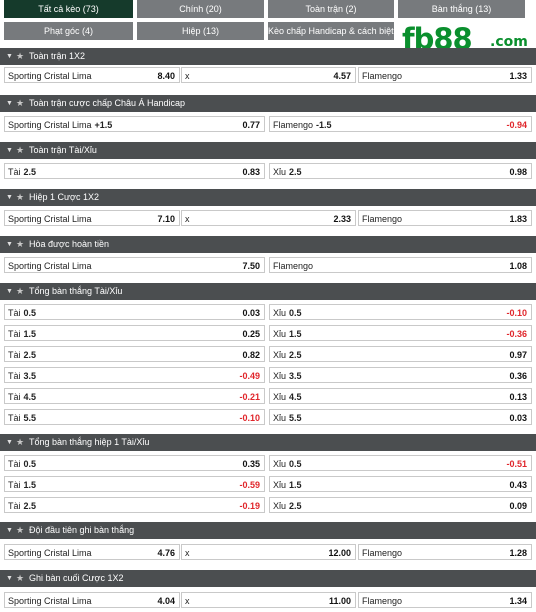 The width and height of the screenshot is (536, 612). I want to click on odds-cell: x 11.00, so click(268, 600).